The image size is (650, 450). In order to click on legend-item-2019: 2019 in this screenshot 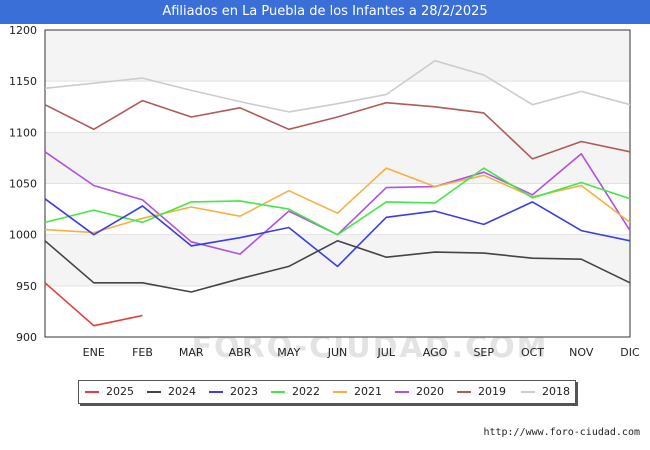, I will do `click(481, 392)`.